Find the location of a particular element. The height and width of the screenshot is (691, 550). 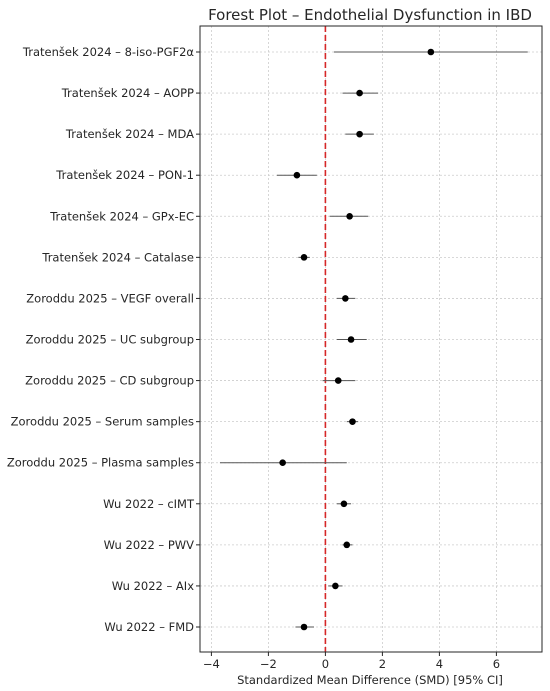

study-label: Wu 2022 – cIMT is located at coordinates (149, 504).